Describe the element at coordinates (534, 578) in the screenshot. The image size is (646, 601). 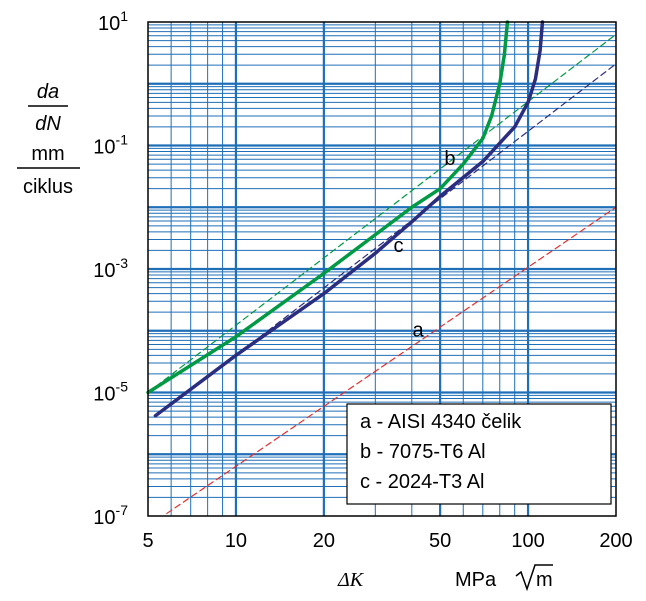
I see `sqrt-sign-icon` at that location.